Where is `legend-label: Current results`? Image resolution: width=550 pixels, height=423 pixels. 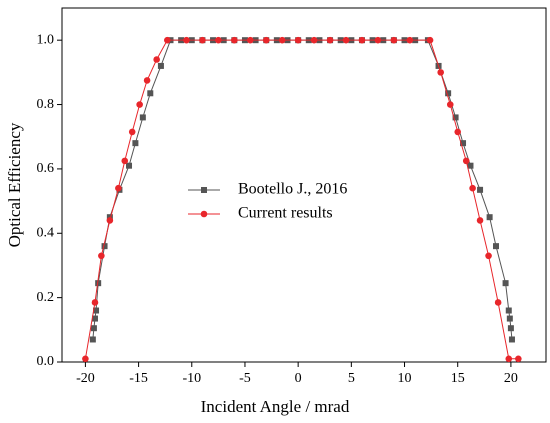
legend-label: Current results is located at coordinates (285, 213).